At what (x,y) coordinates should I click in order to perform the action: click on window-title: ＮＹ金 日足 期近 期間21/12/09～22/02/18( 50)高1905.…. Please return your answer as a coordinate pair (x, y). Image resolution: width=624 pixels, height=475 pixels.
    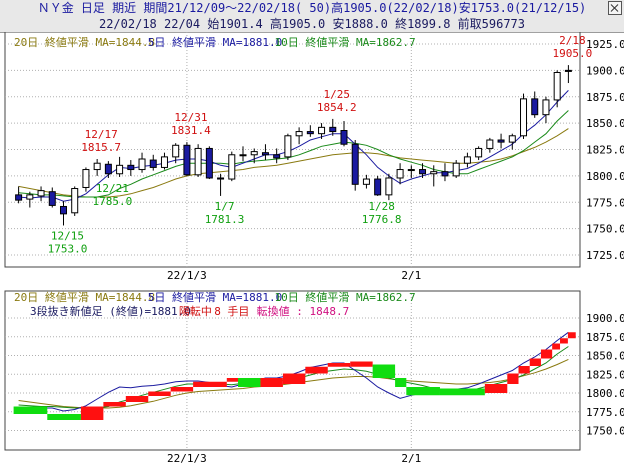
    Looking at the image, I should click on (312, 8).